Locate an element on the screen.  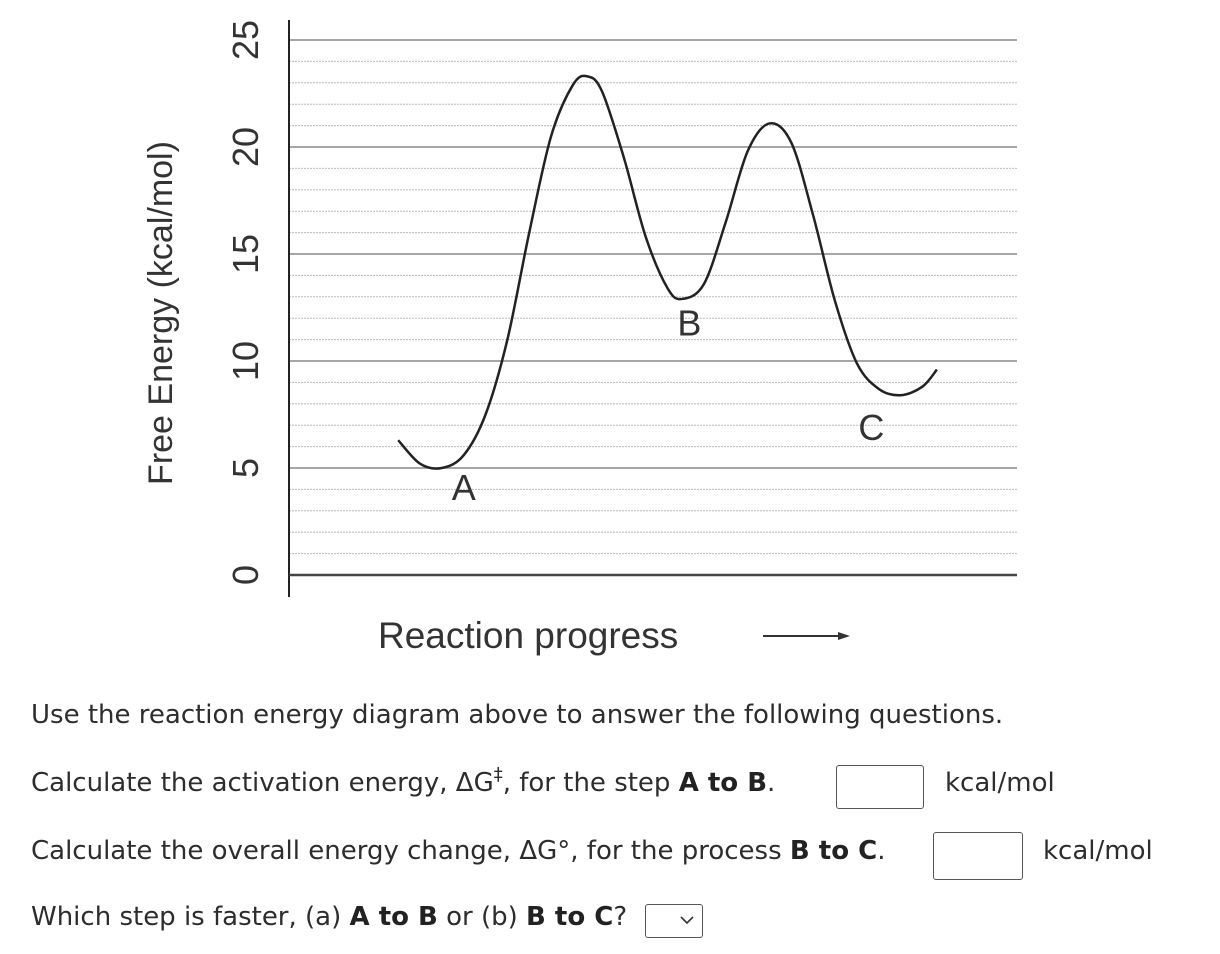
y-tick-label: 10 is located at coordinates (245, 361).